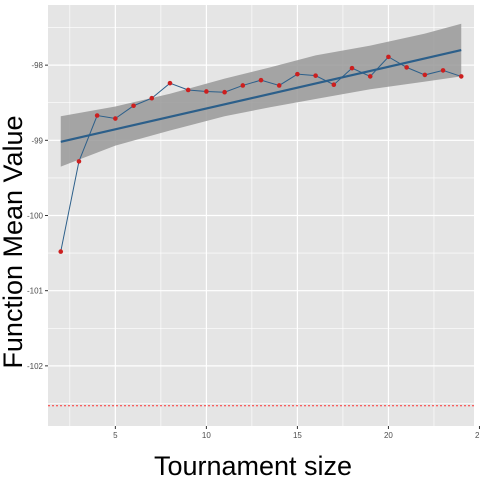 The image size is (480, 480). What do you see at coordinates (37, 65) in the screenshot?
I see `y-tick-label: -98` at bounding box center [37, 65].